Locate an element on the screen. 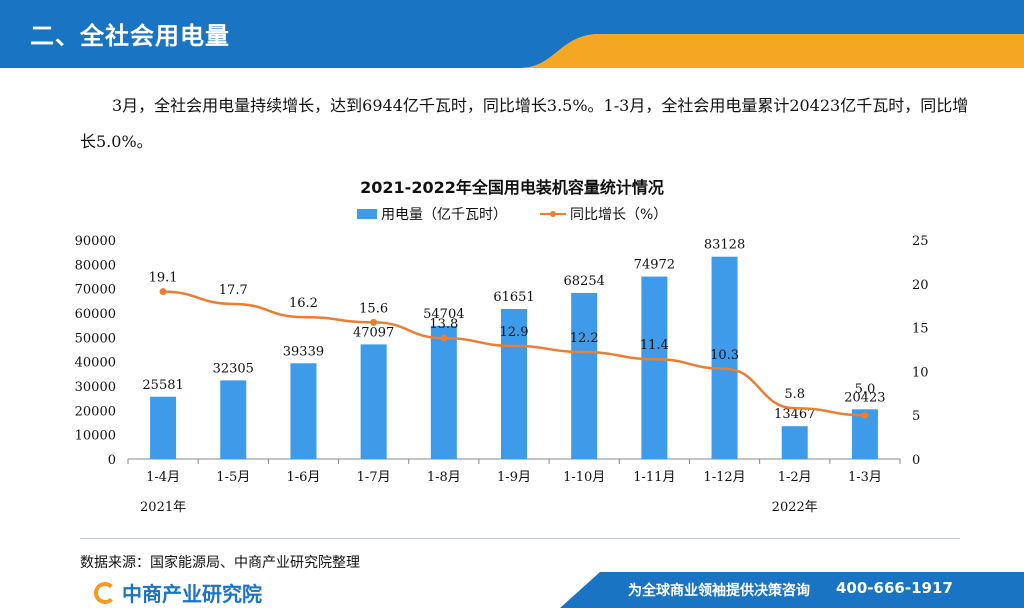  growth-data-label: 17.7 is located at coordinates (233, 290).